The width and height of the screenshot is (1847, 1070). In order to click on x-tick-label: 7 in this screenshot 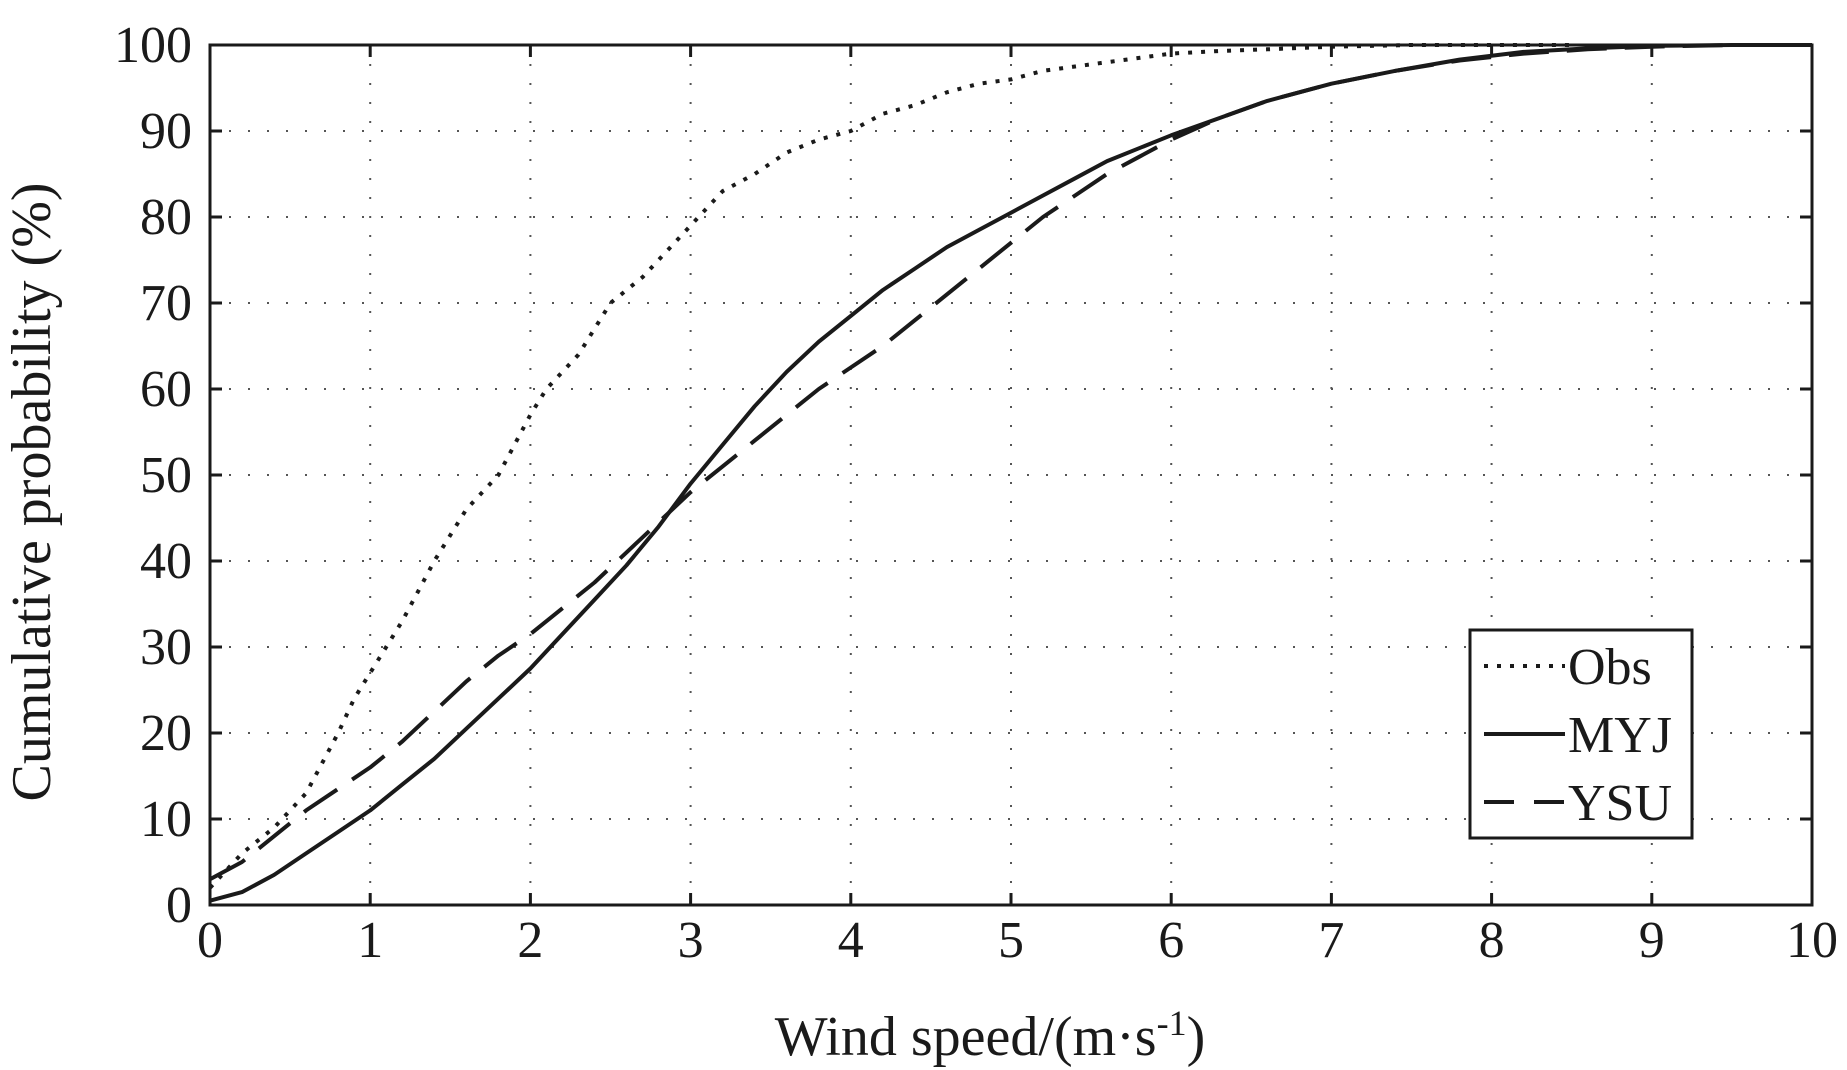, I will do `click(1331, 940)`.